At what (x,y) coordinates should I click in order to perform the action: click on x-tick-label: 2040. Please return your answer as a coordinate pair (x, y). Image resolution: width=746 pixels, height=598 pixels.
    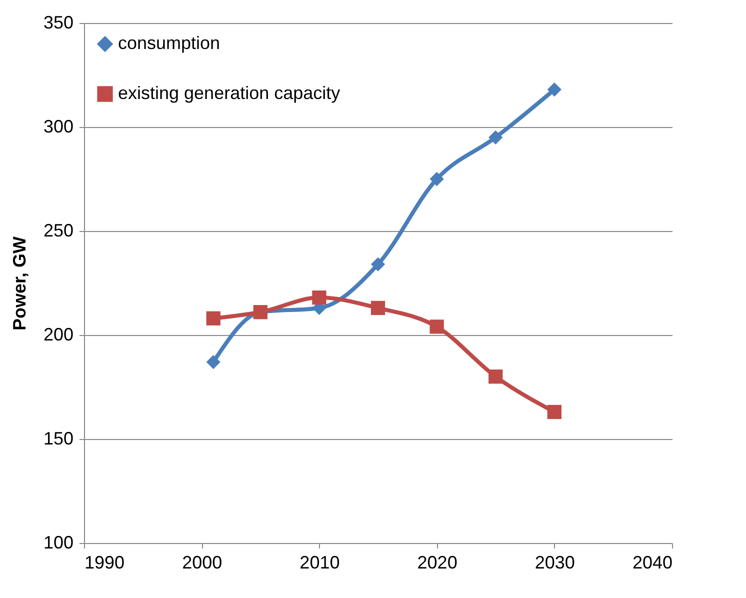
    Looking at the image, I should click on (652, 562).